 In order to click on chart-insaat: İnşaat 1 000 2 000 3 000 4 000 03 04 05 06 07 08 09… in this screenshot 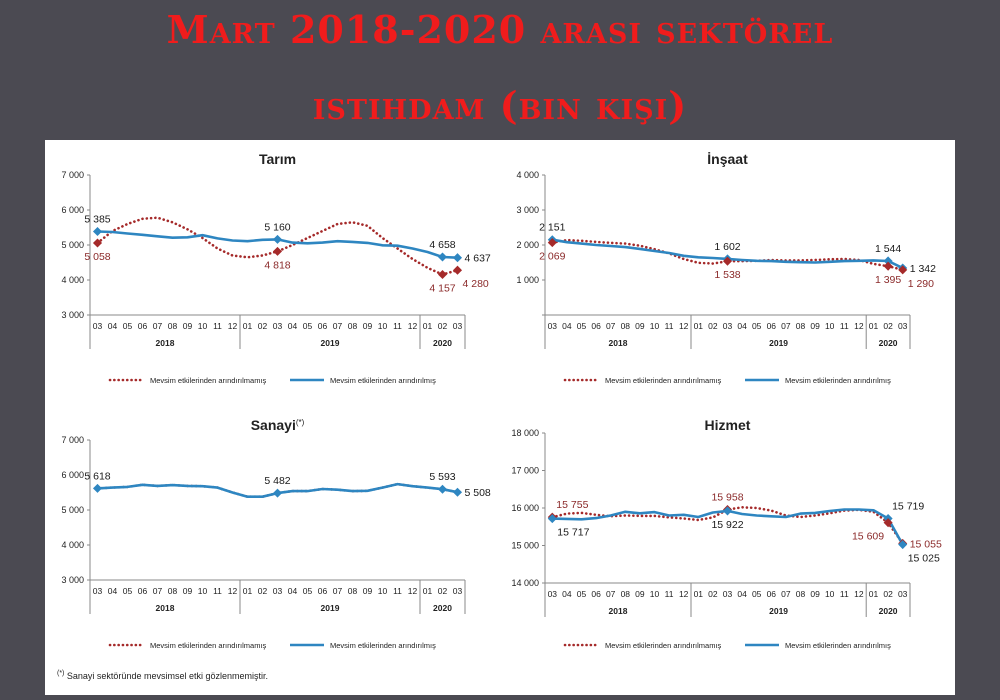, I will do `click(726, 268)`.